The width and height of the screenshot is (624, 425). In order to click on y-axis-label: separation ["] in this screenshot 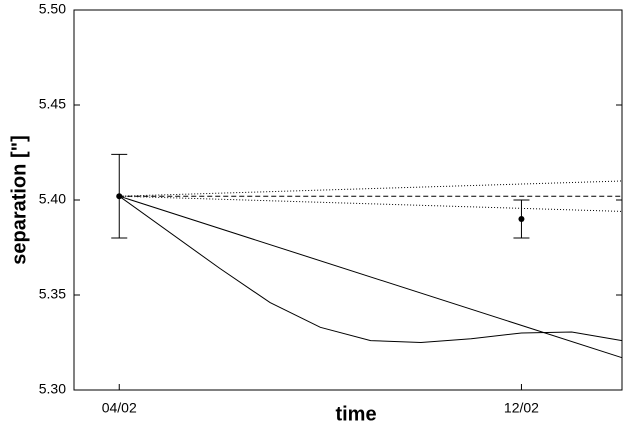, I will do `click(19, 200)`.